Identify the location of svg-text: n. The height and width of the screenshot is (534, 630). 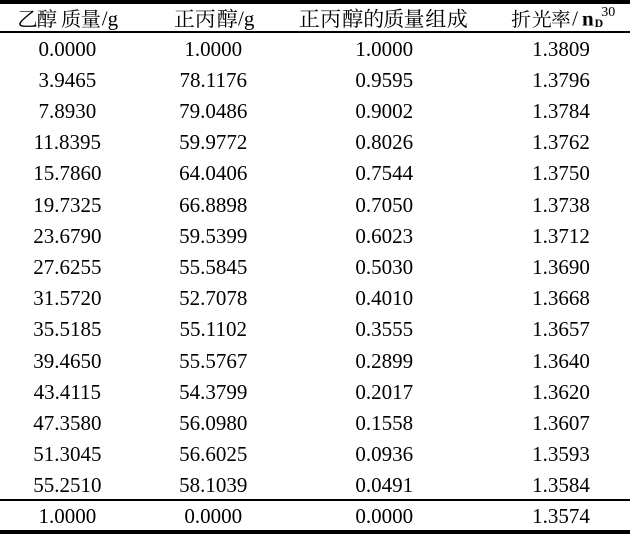
(588, 19).